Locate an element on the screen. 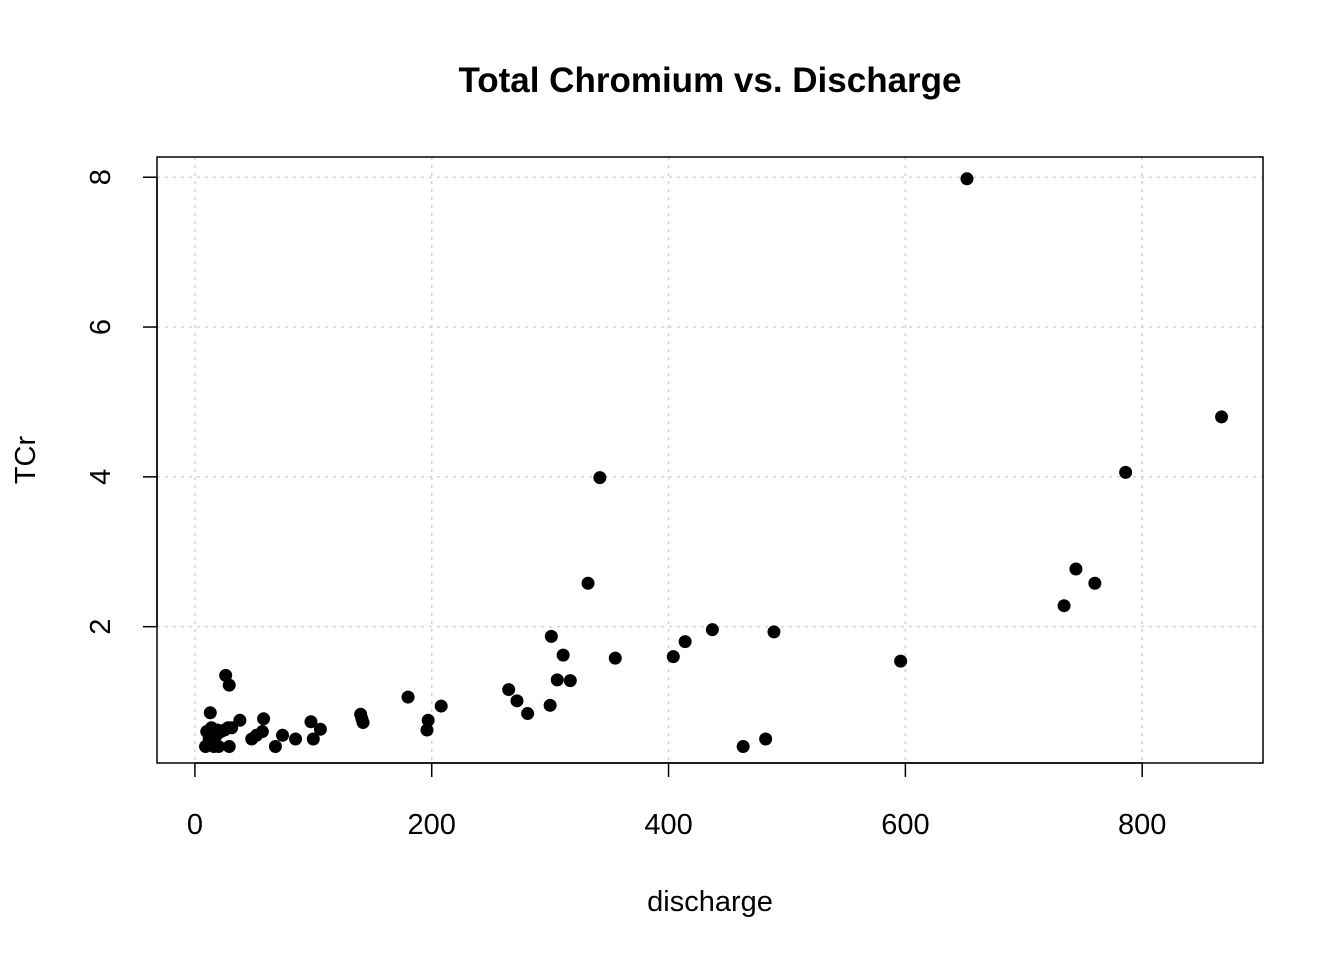  x-tick-label-3: 600 is located at coordinates (905, 825).